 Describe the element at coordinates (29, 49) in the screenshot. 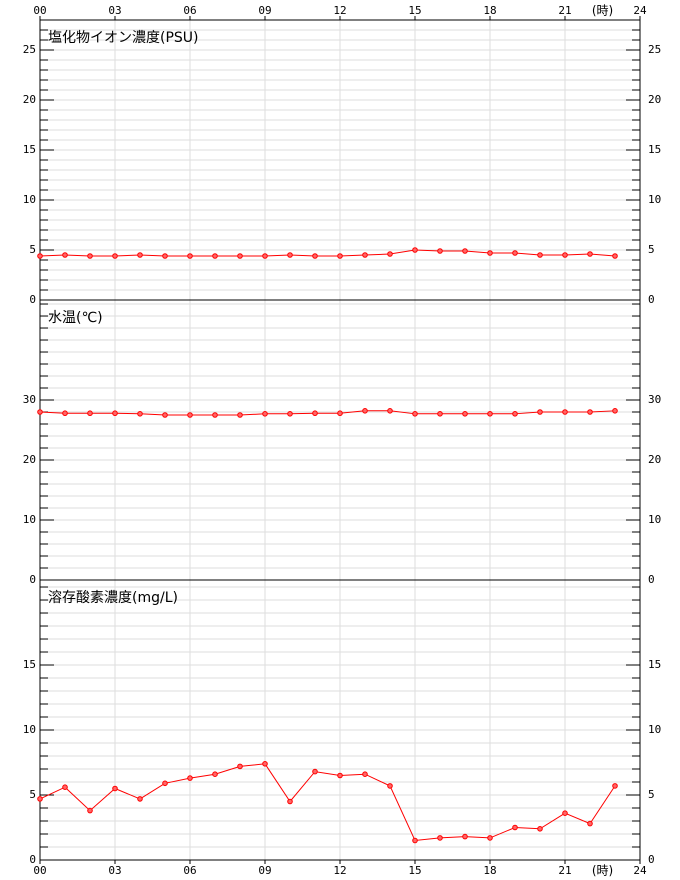

I see `y-tick-label: 25` at that location.